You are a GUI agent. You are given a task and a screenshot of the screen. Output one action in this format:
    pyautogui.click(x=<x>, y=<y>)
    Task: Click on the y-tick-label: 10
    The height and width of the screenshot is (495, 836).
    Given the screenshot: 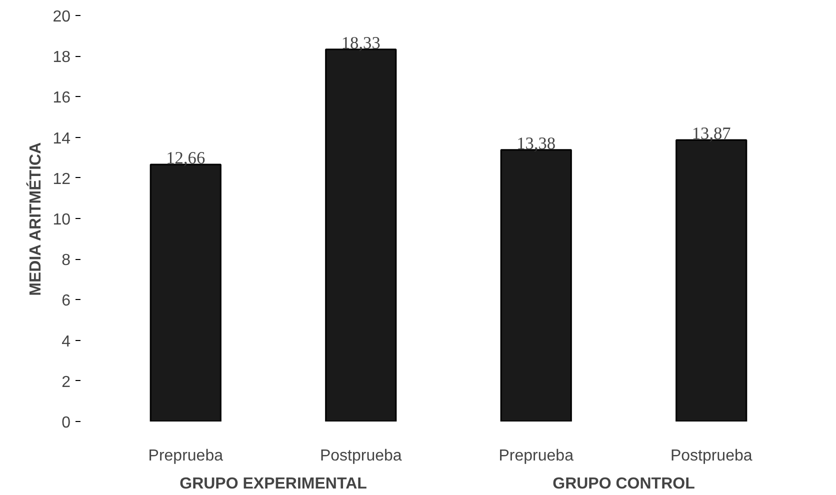 What is the action you would take?
    pyautogui.click(x=61, y=220)
    